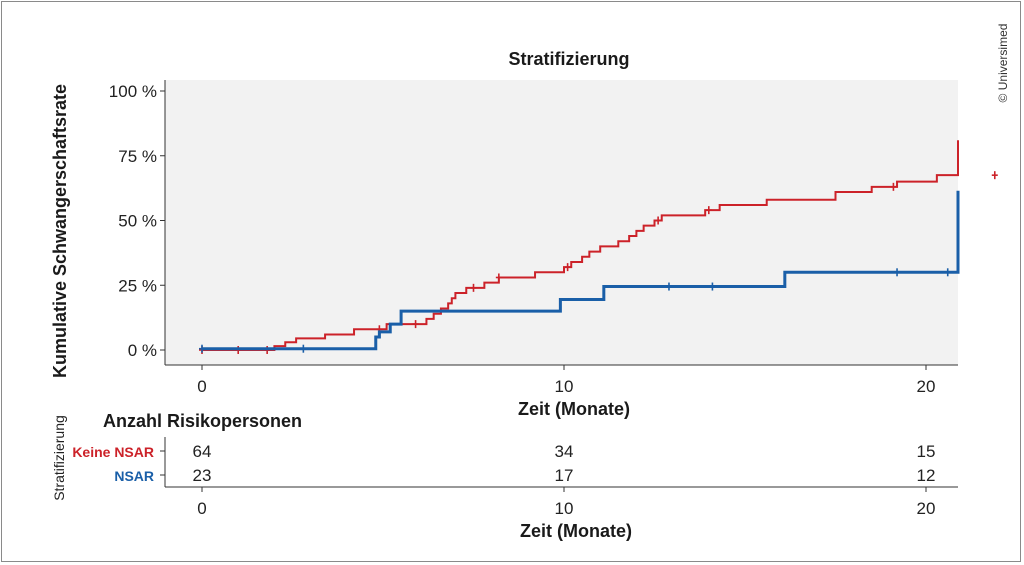 The height and width of the screenshot is (565, 1024). Describe the element at coordinates (926, 508) in the screenshot. I see `risk-x-tick-label: 20` at that location.